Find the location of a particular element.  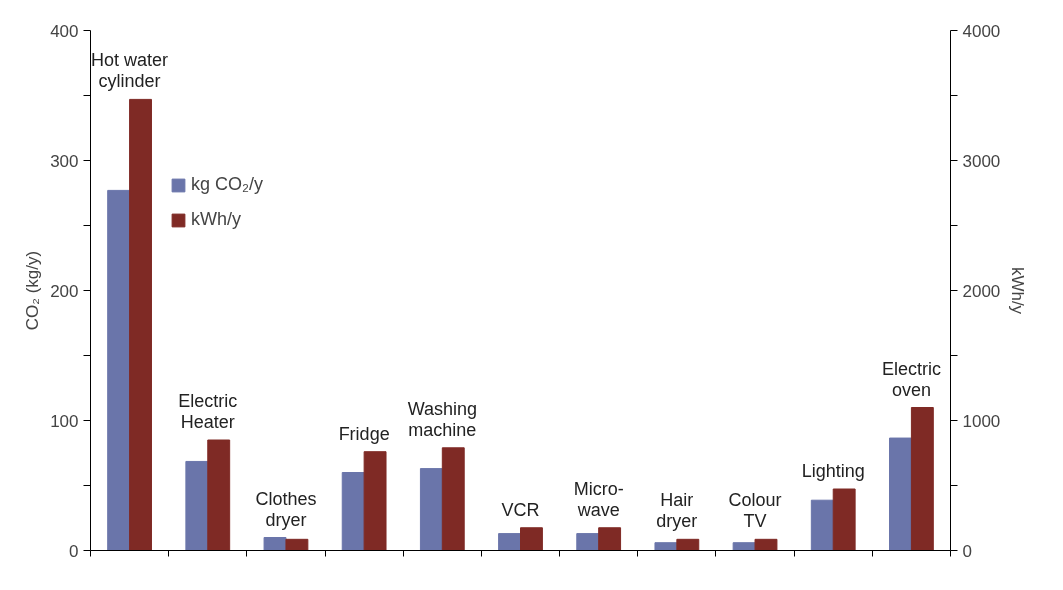

y-tick-label: 100 is located at coordinates (64, 421).